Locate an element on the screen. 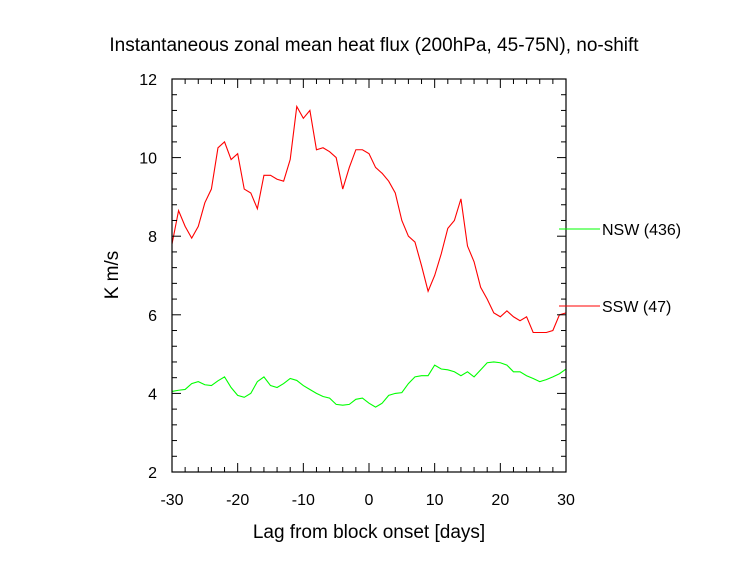  x-tick-label: -20 is located at coordinates (237, 500).